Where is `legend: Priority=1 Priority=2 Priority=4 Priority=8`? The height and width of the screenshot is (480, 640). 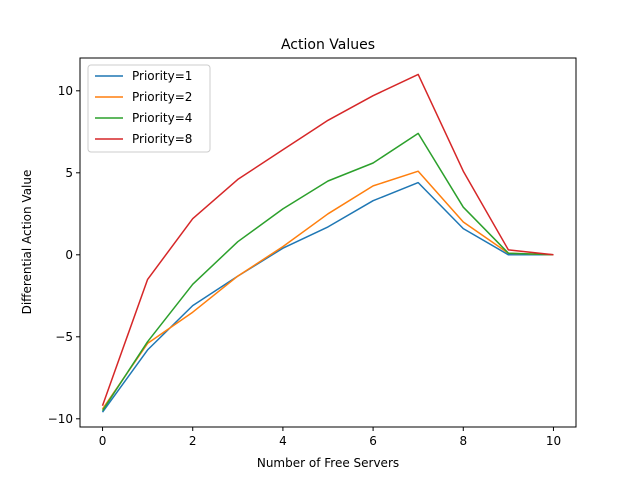 legend: Priority=1 Priority=2 Priority=4 Priority=8 is located at coordinates (149, 108).